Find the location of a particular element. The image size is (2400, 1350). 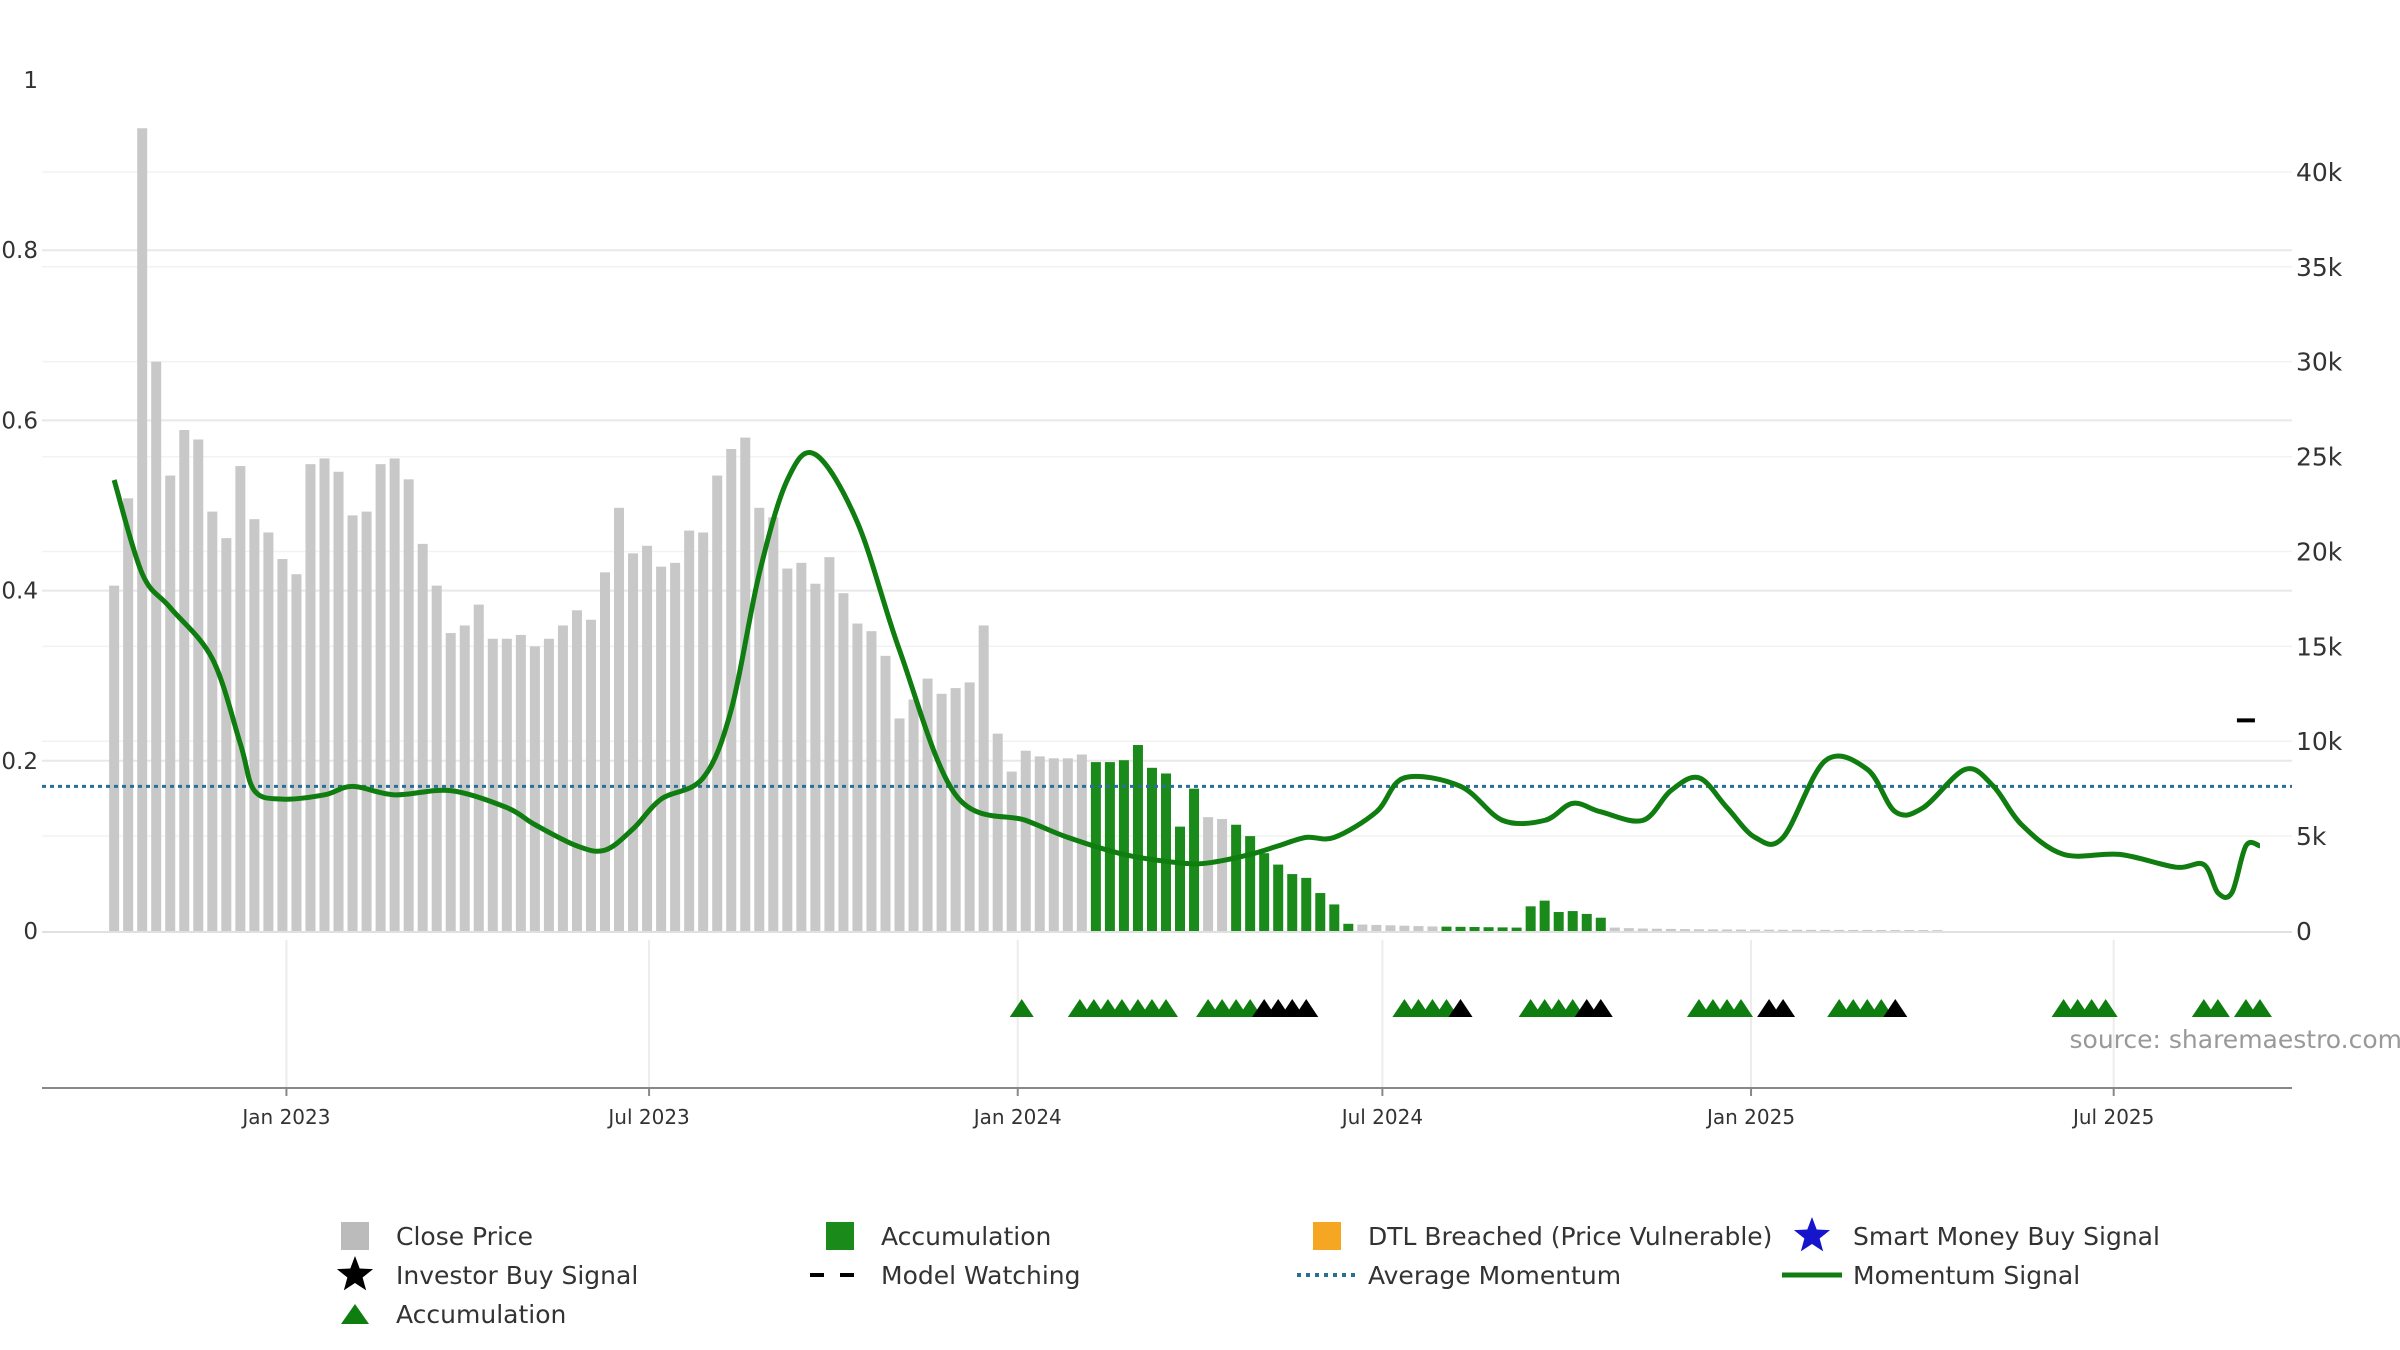

legend-item: Momentum Signal is located at coordinates (1931, 1275).